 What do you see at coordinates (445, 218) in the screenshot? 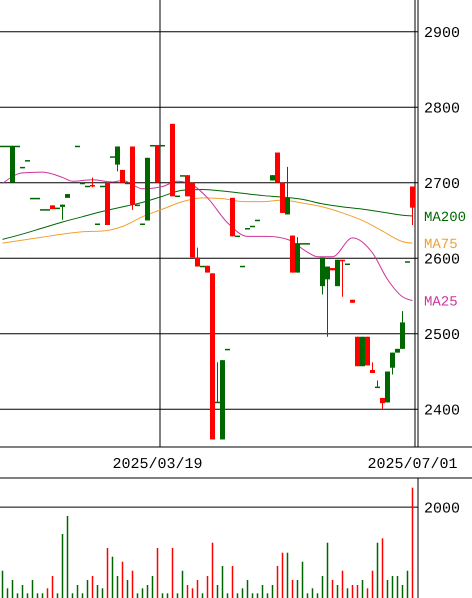
I see `series-label: MA200` at bounding box center [445, 218].